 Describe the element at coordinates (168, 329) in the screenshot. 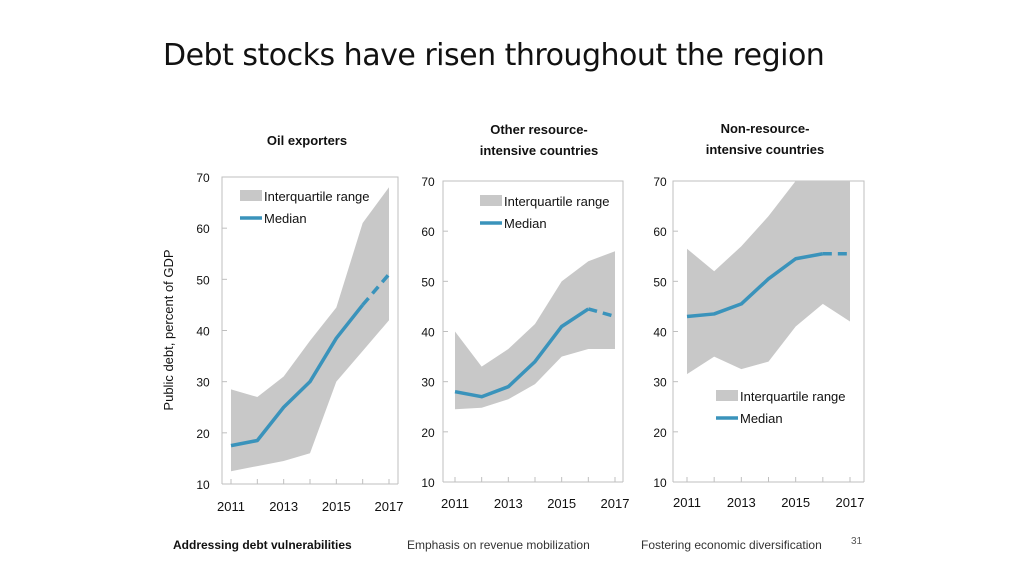

I see `y-axis-label: Public debt, percent of GDP` at that location.